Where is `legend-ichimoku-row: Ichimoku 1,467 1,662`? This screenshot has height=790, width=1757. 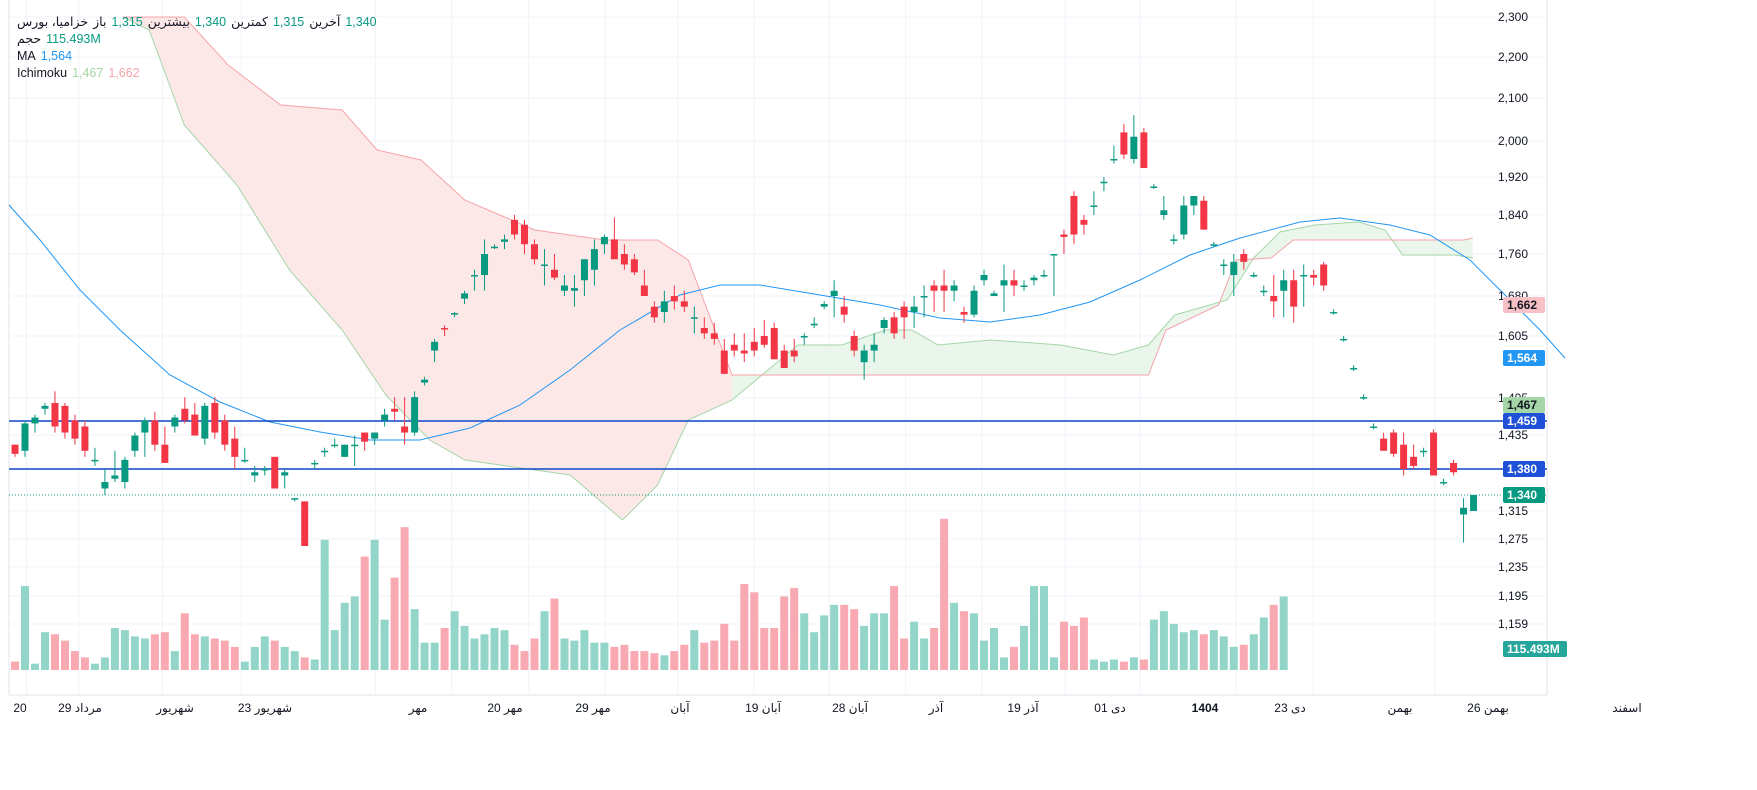 legend-ichimoku-row: Ichimoku 1,467 1,662 is located at coordinates (197, 73).